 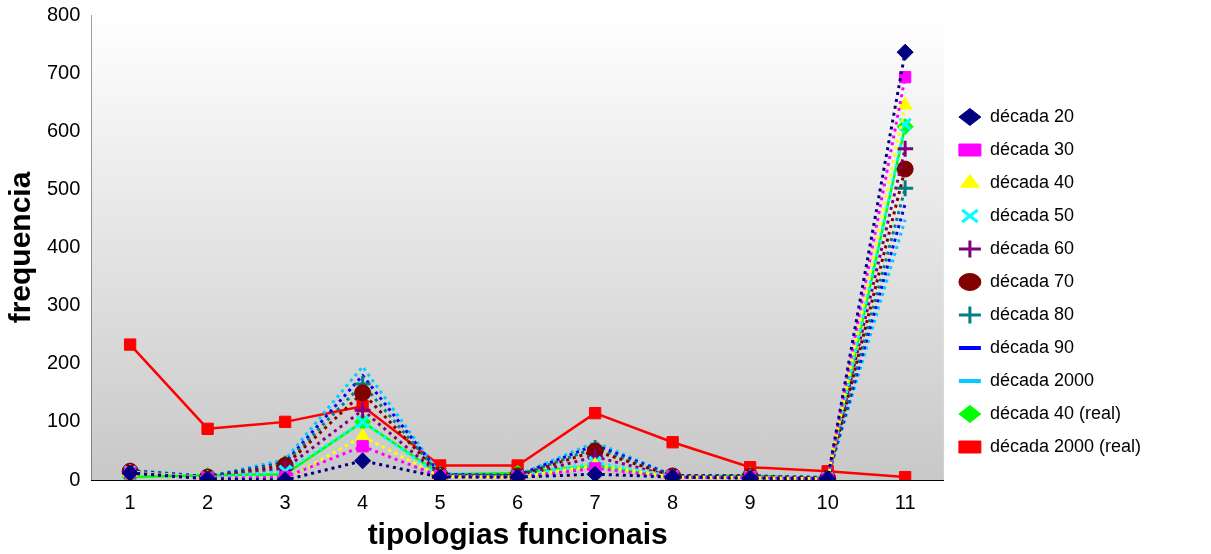 What do you see at coordinates (517, 534) in the screenshot?
I see `x-axis-title: tipologias funcionais` at bounding box center [517, 534].